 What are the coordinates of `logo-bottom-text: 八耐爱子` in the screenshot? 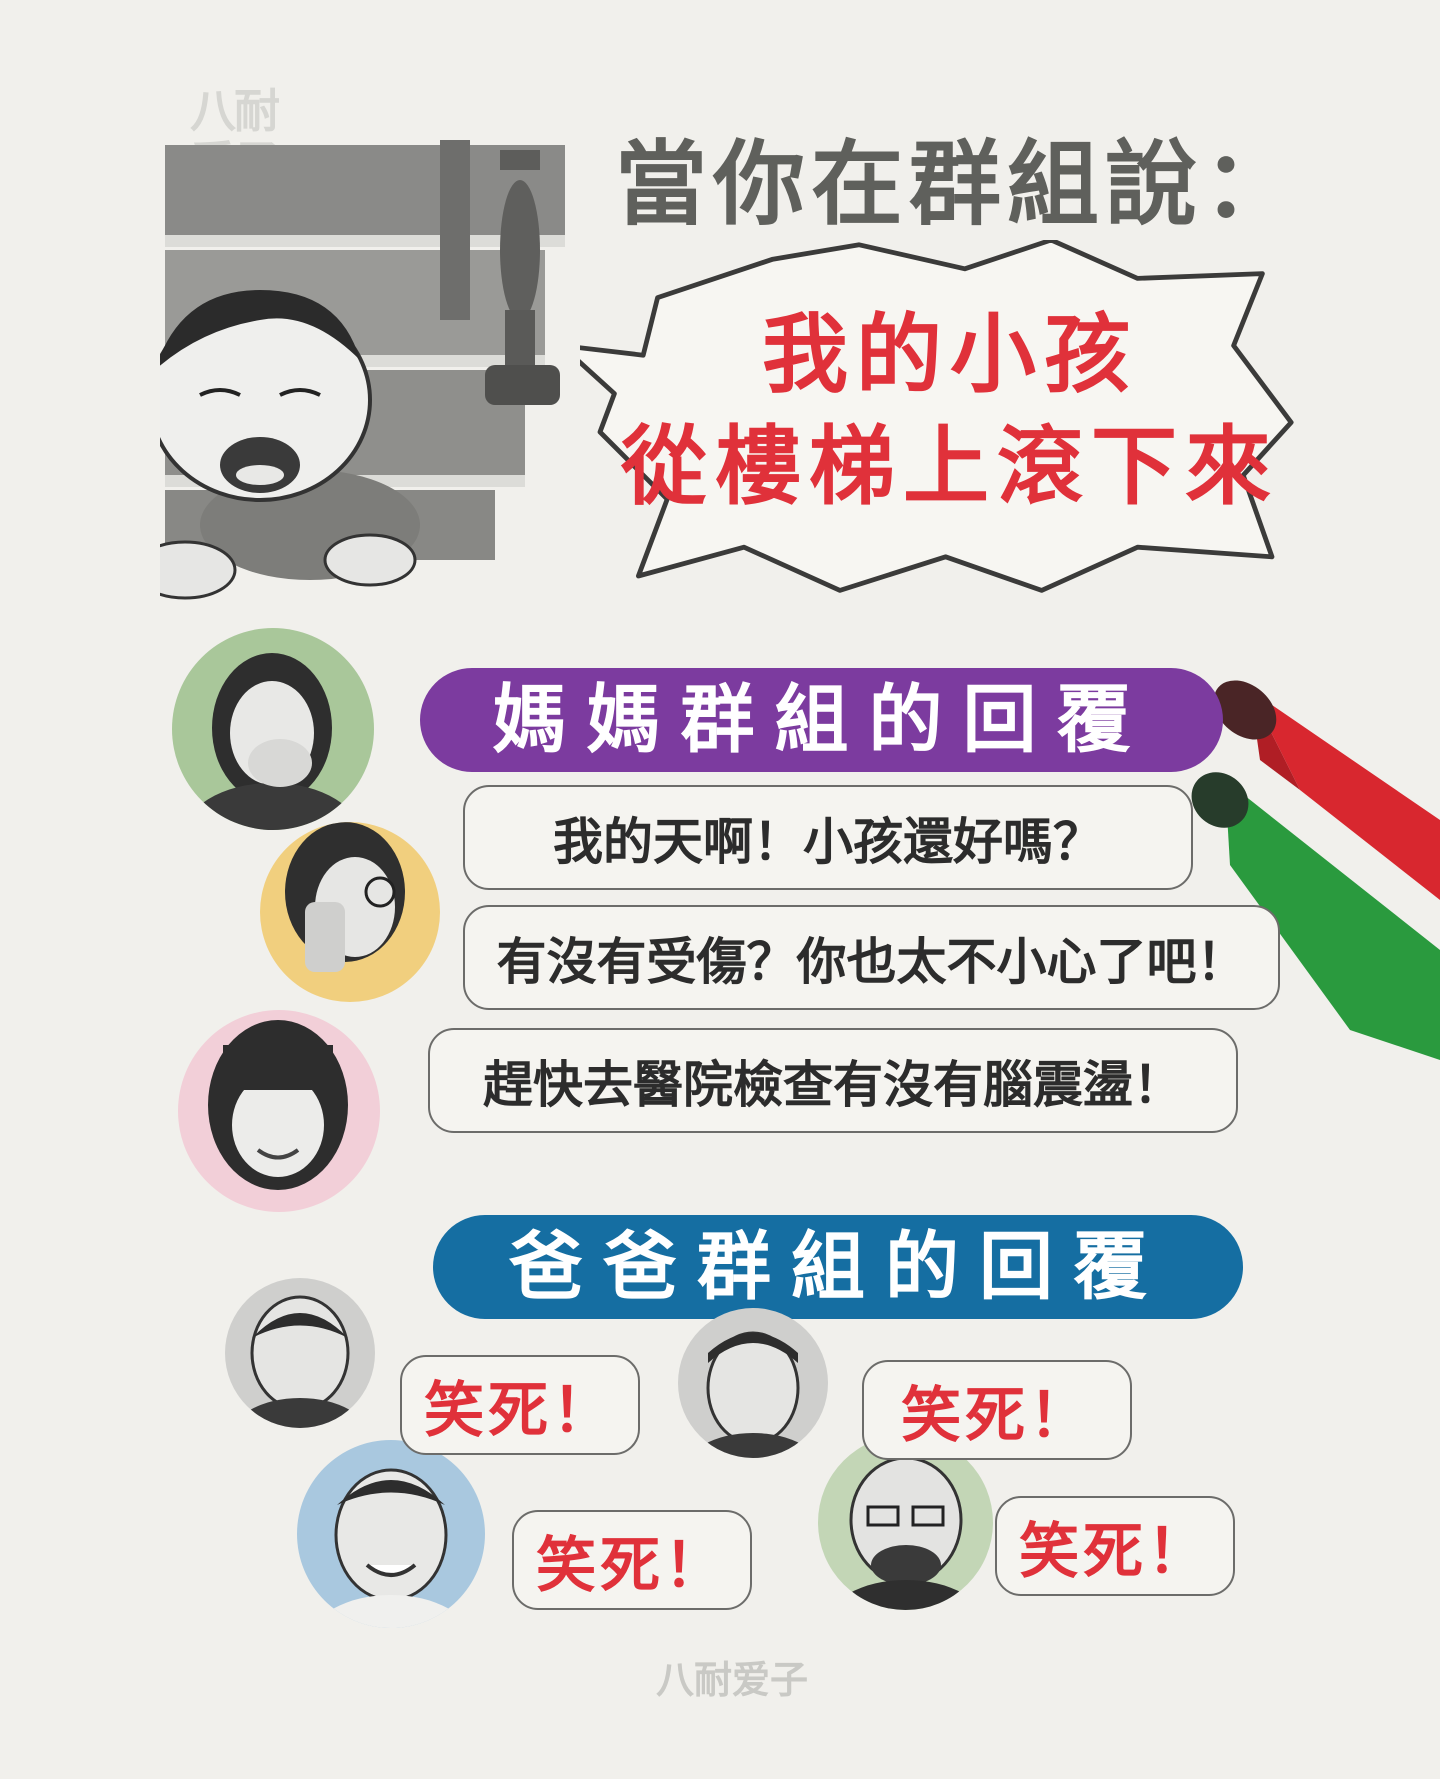 It's located at (731, 1680).